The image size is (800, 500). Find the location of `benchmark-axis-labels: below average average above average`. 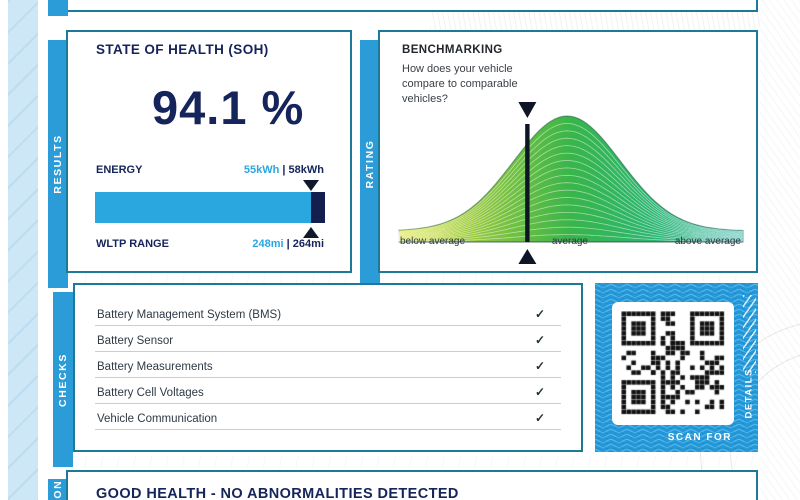

benchmark-axis-labels: below average average above average is located at coordinates (570, 241).